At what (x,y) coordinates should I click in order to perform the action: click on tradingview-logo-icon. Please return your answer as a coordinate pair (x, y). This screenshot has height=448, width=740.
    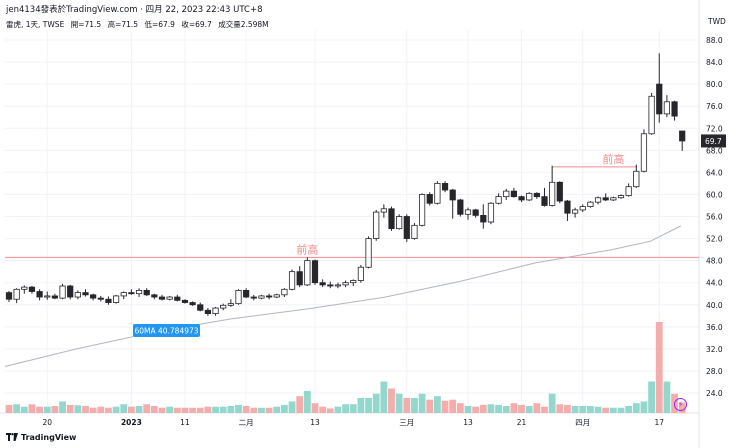
    Looking at the image, I should click on (12, 437).